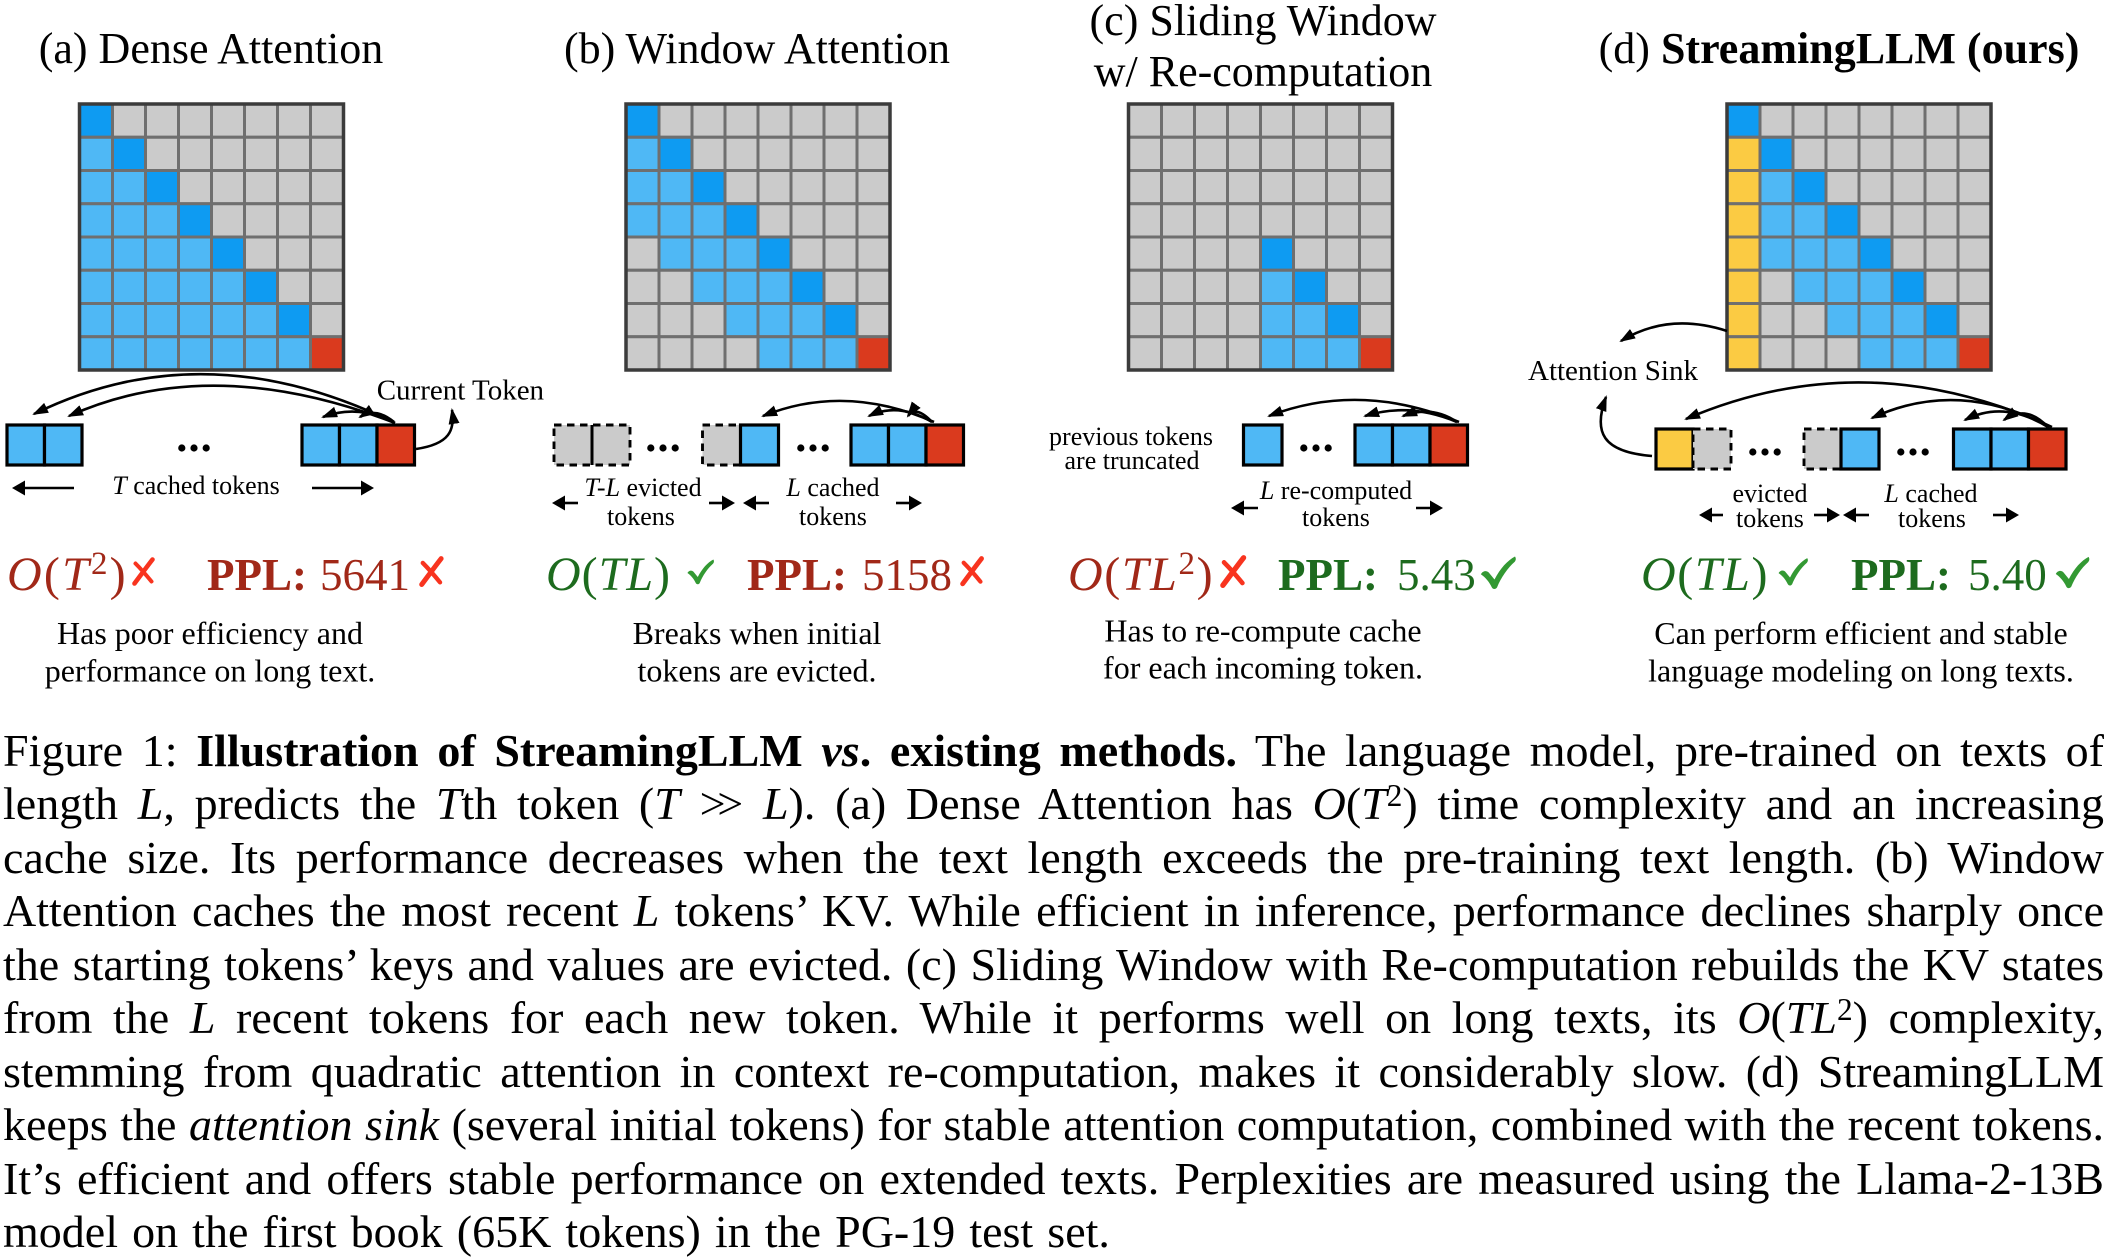 This screenshot has height=1259, width=2110. I want to click on svg-text: evicted, so click(1769, 493).